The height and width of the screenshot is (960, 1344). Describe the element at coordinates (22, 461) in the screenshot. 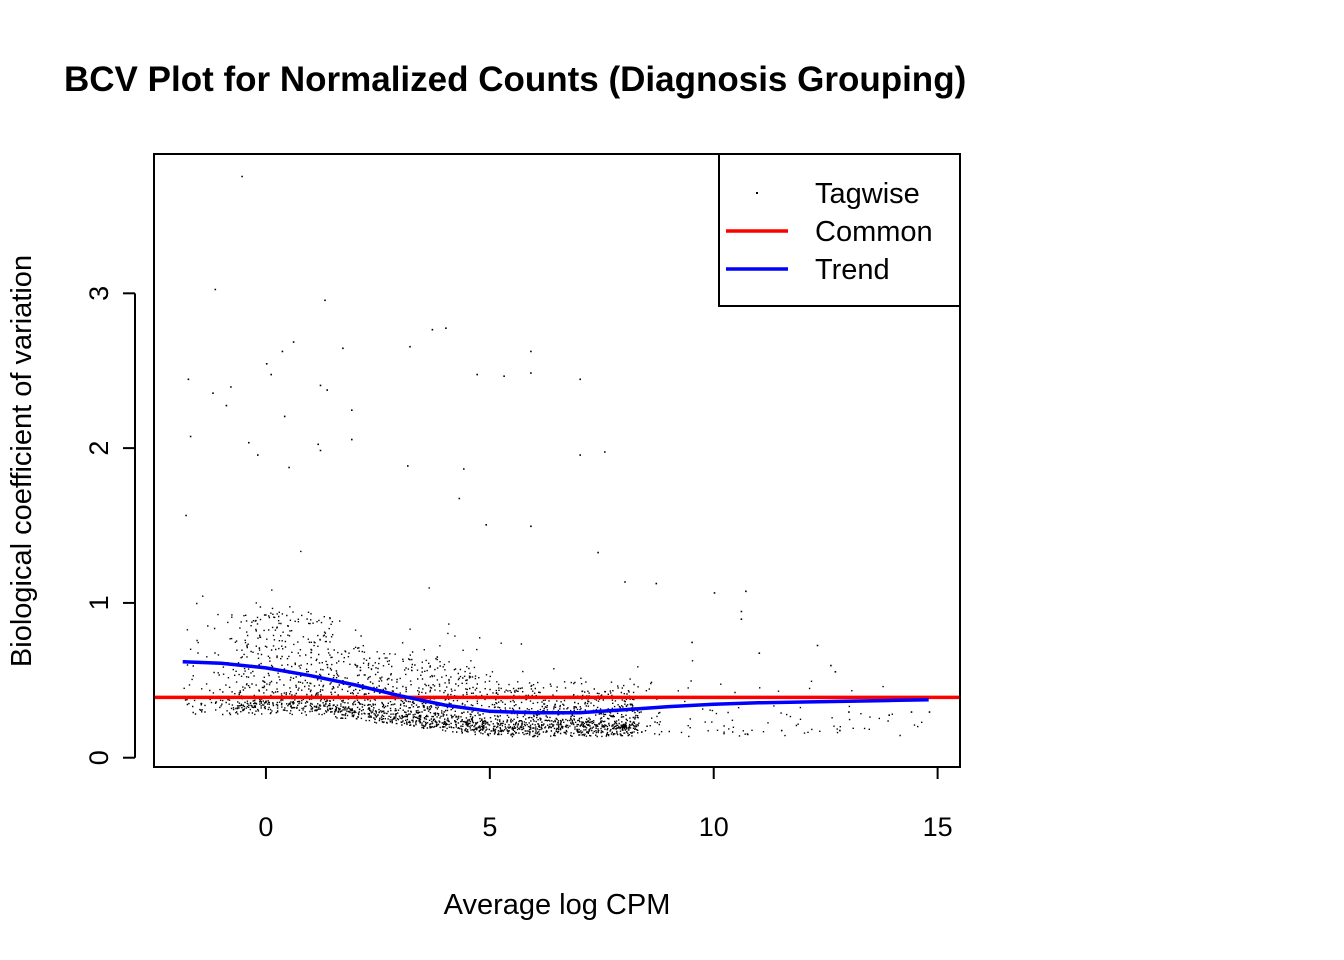

I see `y-axis-label: Biological coefficient of variation` at that location.